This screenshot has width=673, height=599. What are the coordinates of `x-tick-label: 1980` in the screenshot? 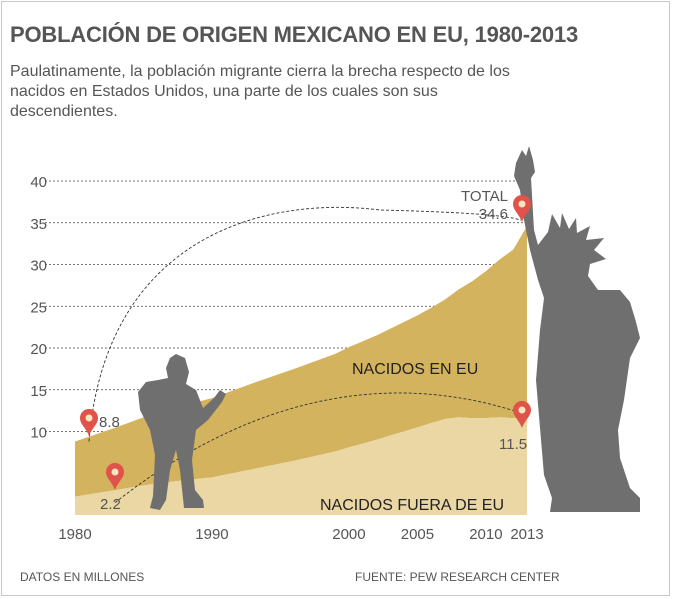 It's located at (74, 534).